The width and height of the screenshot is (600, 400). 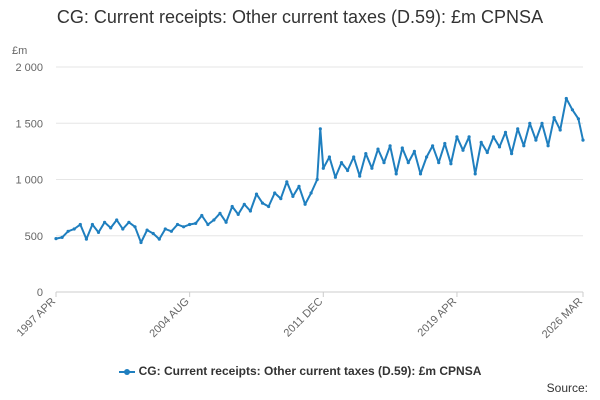 What do you see at coordinates (169, 318) in the screenshot?
I see `x-tick-label: 2004 AUG` at bounding box center [169, 318].